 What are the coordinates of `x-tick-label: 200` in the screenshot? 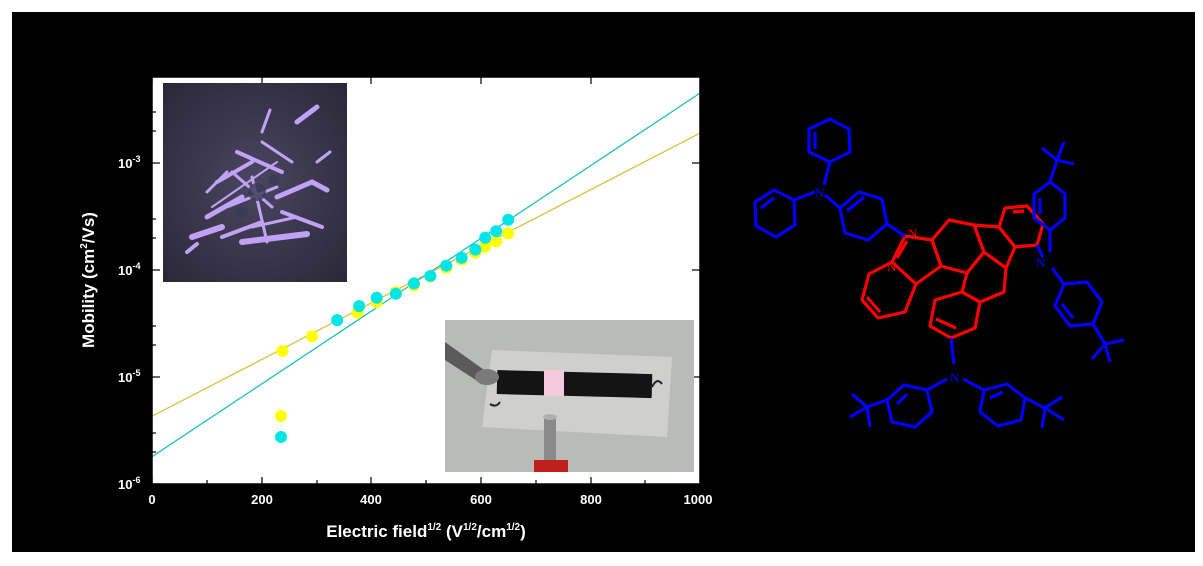 It's located at (262, 499).